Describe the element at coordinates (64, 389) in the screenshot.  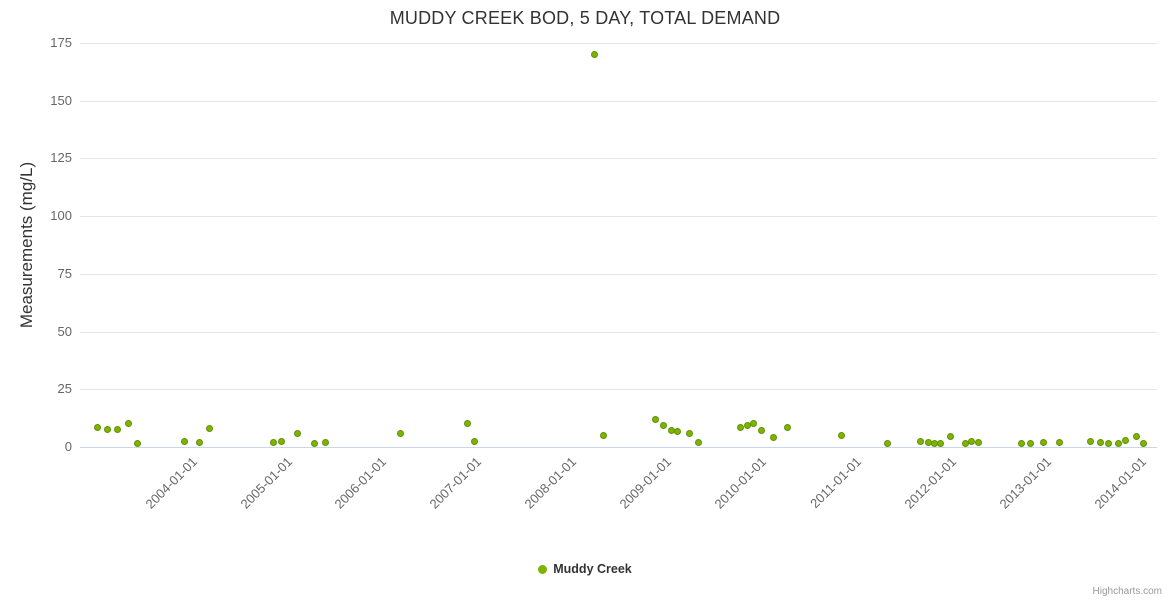
I see `y-tick-label: 25` at that location.